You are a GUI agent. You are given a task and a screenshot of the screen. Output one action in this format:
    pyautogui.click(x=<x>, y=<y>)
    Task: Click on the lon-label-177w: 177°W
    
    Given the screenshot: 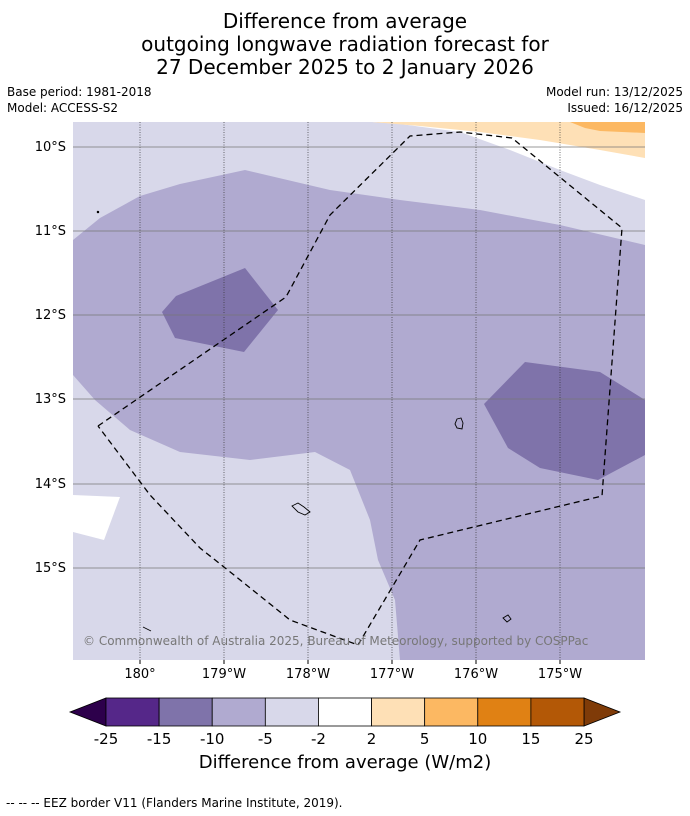 What is the action you would take?
    pyautogui.click(x=392, y=674)
    